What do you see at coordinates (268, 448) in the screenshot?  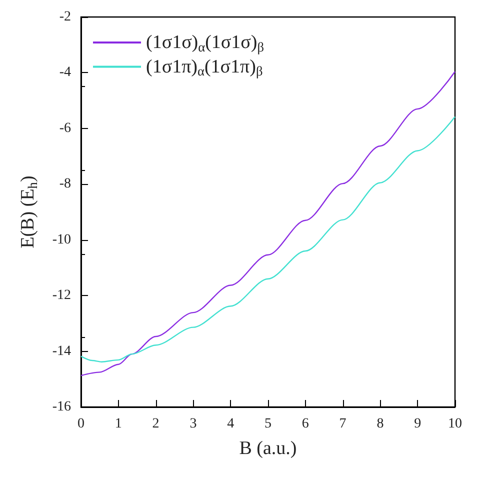 I see `x-axis-title: B (a.u.)` at bounding box center [268, 448].